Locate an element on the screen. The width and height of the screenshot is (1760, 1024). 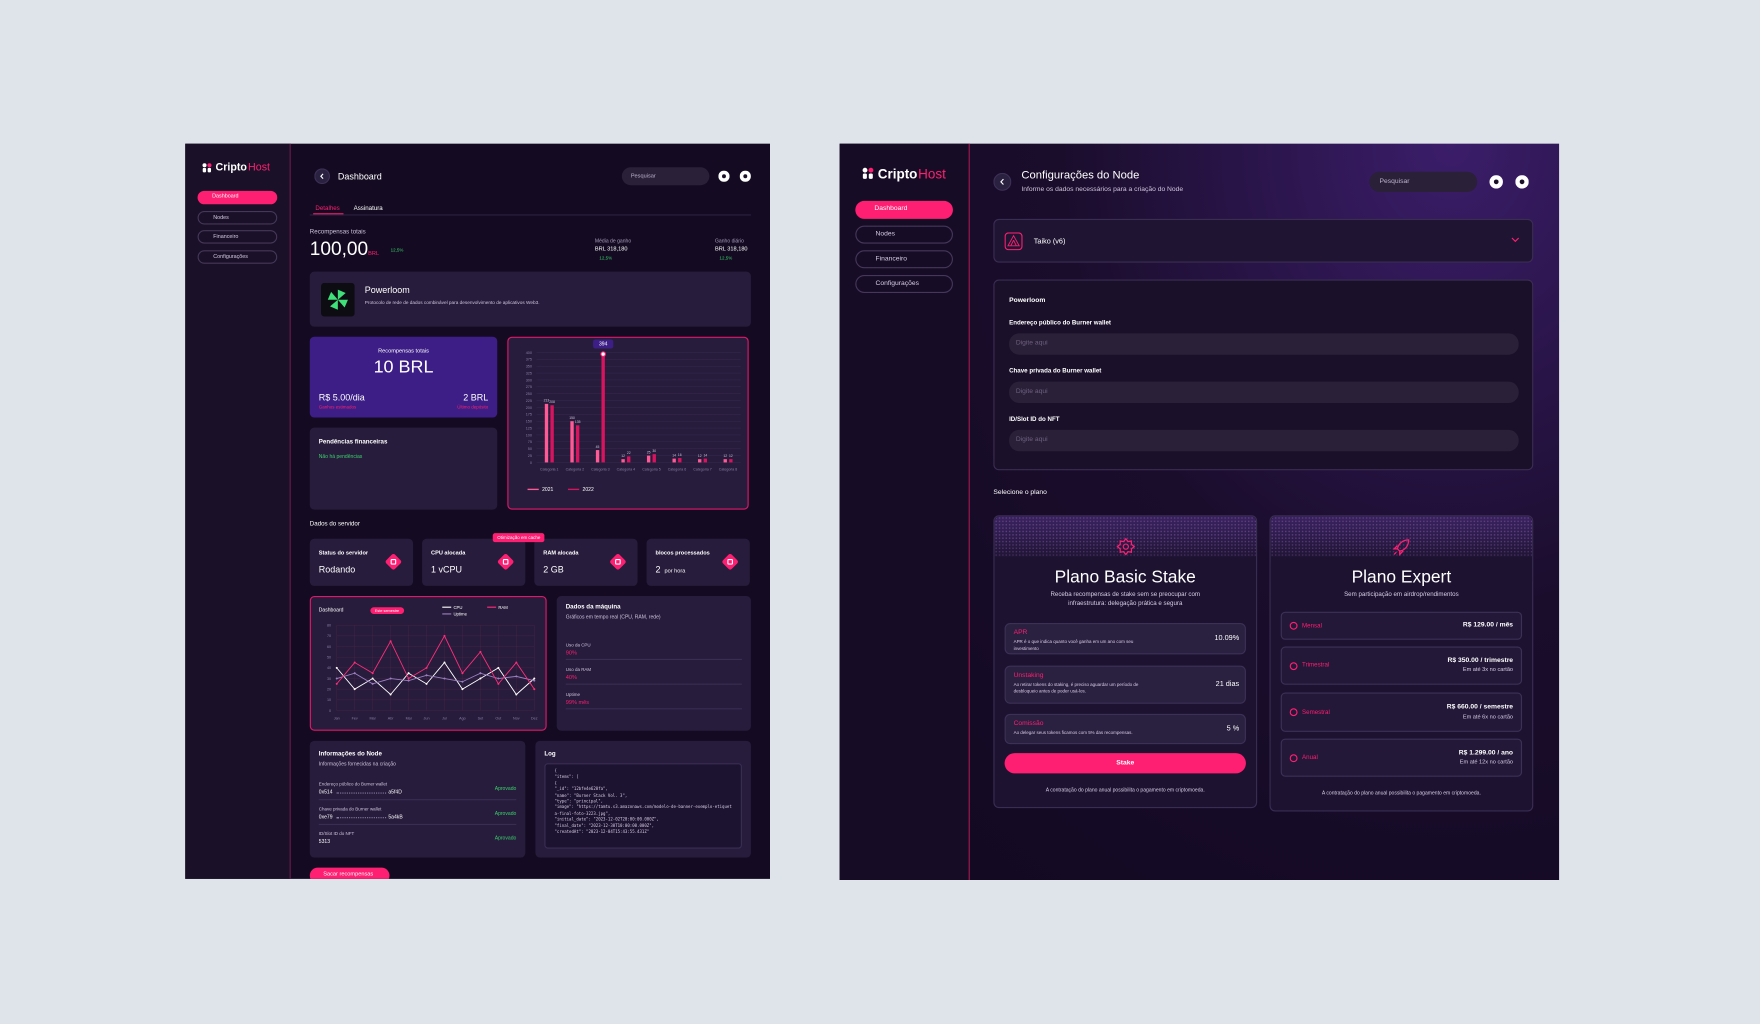
icon-frame is located at coordinates (1013, 241).